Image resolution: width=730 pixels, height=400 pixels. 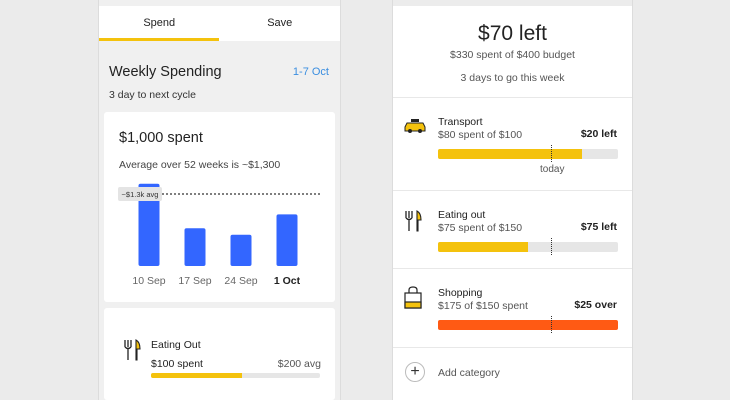 What do you see at coordinates (165, 72) in the screenshot?
I see `page-title: Weekly Spending` at bounding box center [165, 72].